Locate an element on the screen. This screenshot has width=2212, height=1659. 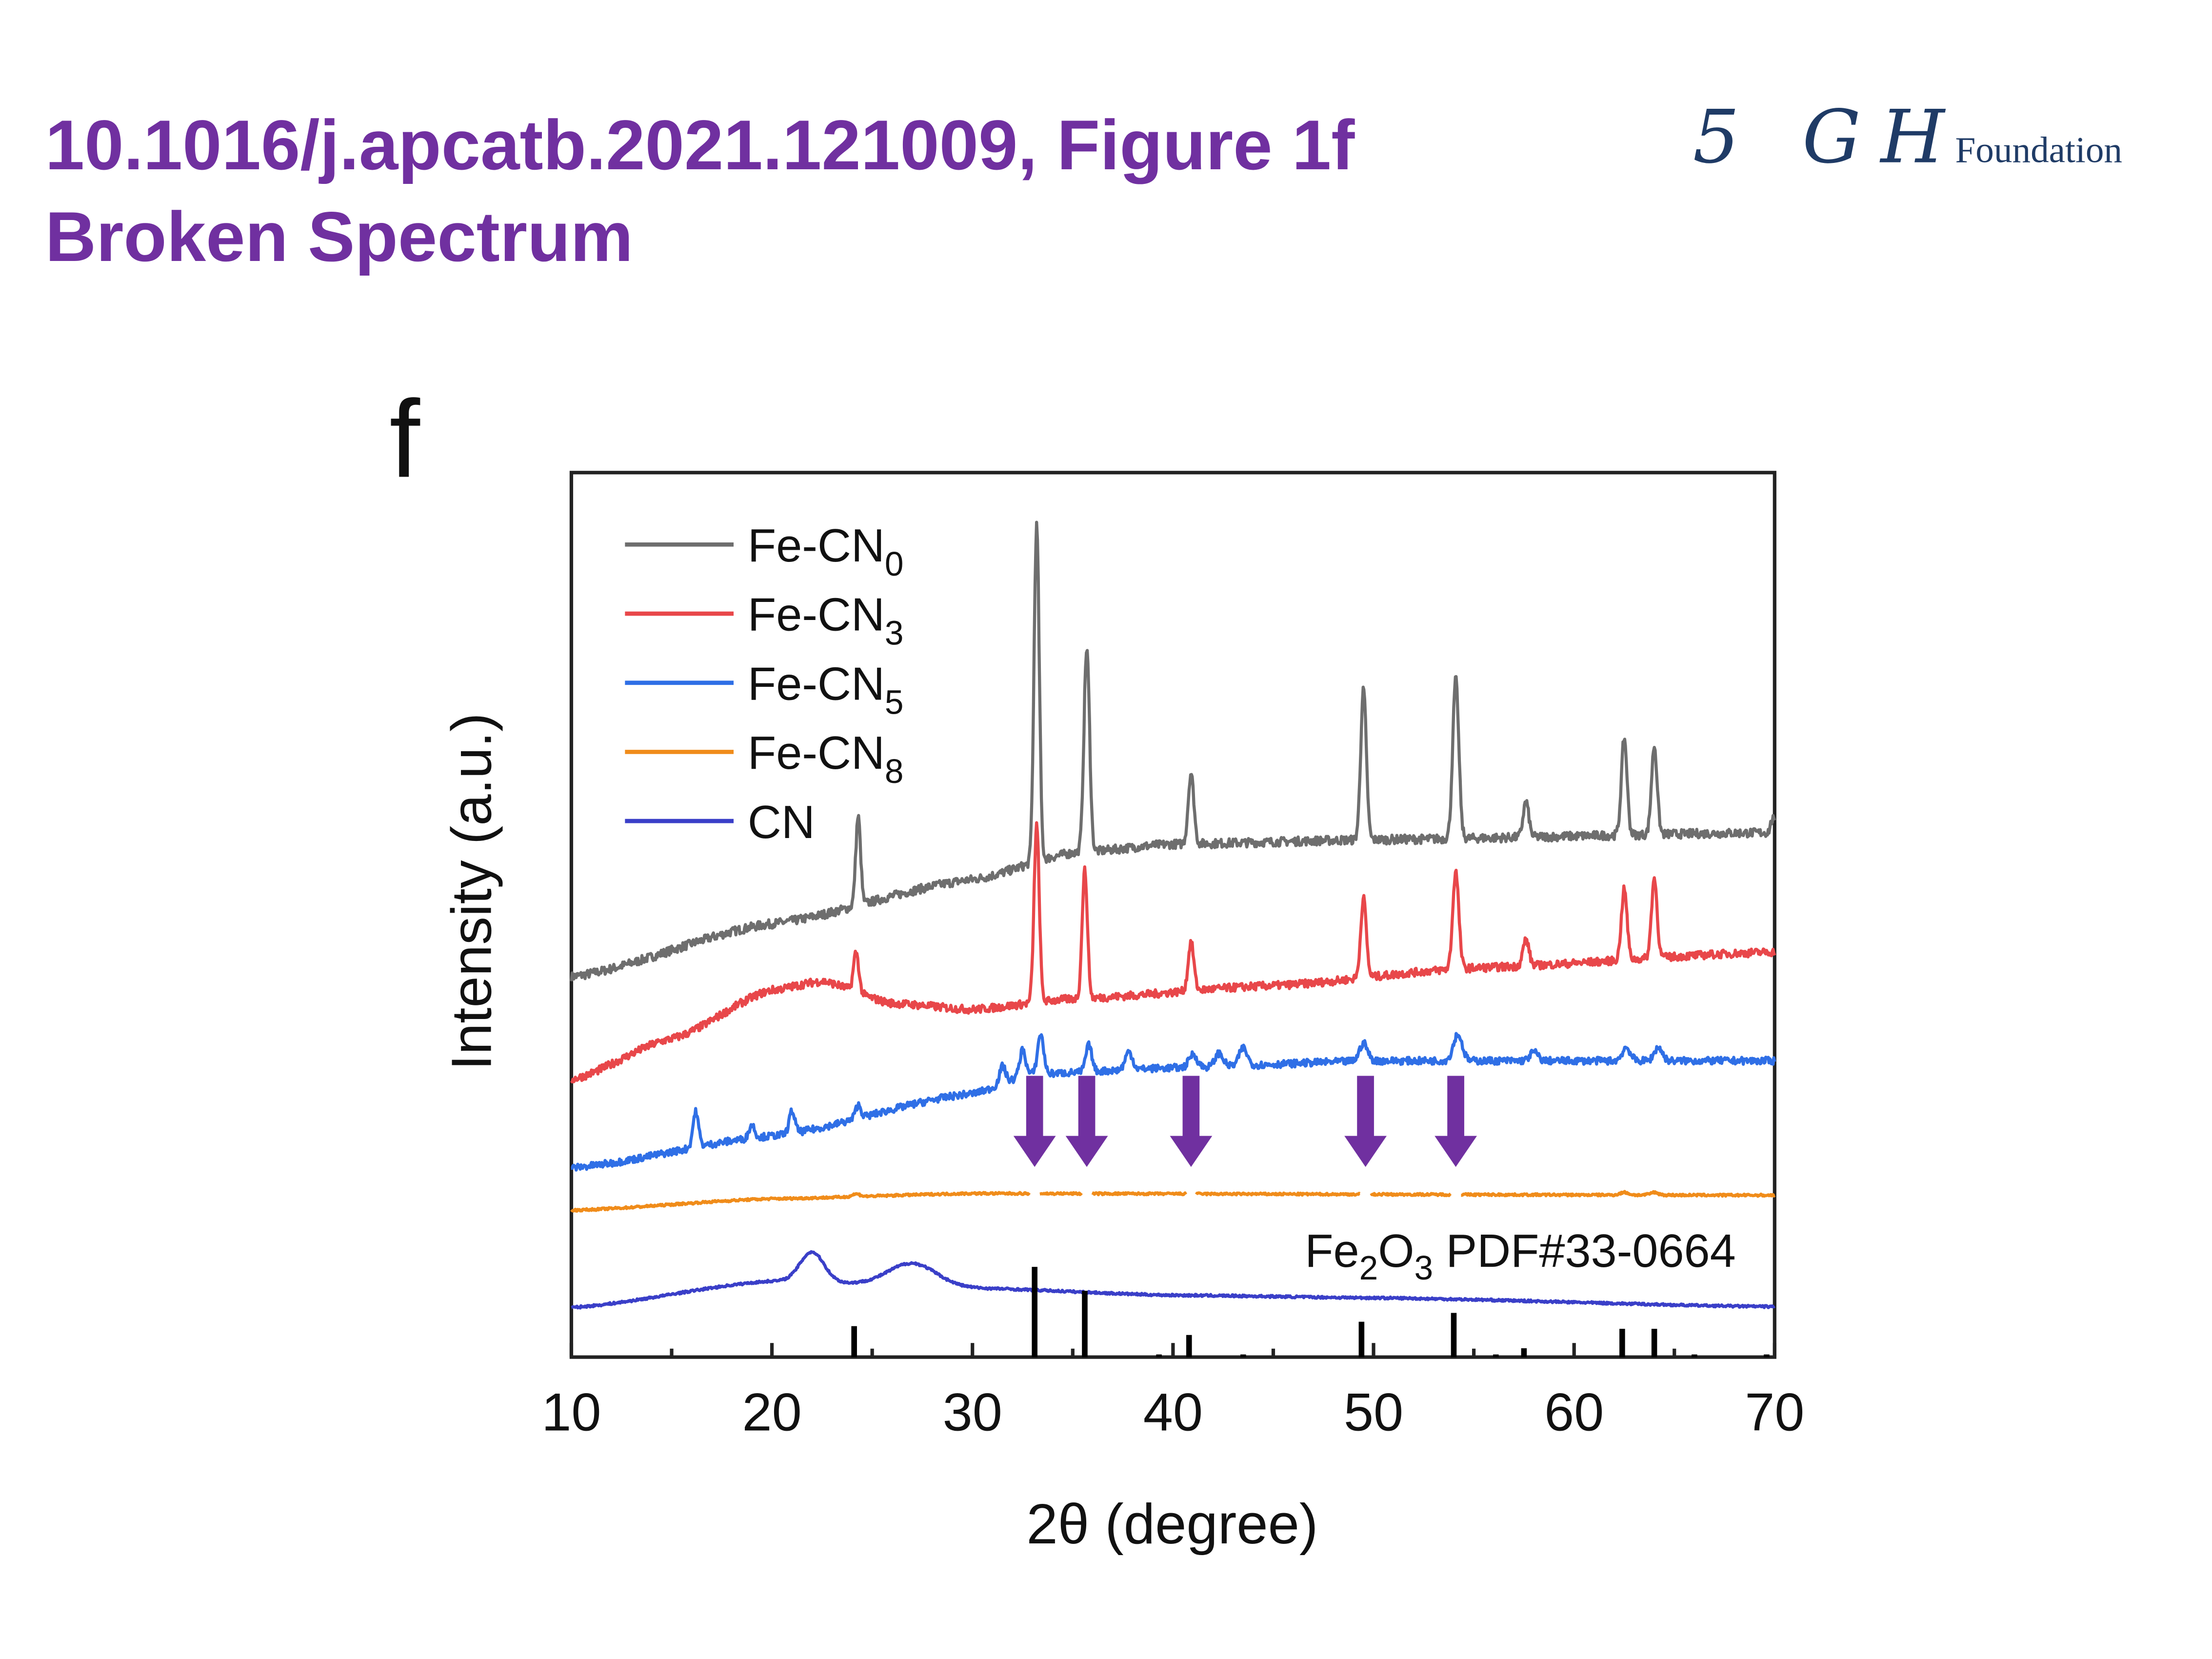
y-axis-label: Intensity (a.u.) is located at coordinates (472, 891).